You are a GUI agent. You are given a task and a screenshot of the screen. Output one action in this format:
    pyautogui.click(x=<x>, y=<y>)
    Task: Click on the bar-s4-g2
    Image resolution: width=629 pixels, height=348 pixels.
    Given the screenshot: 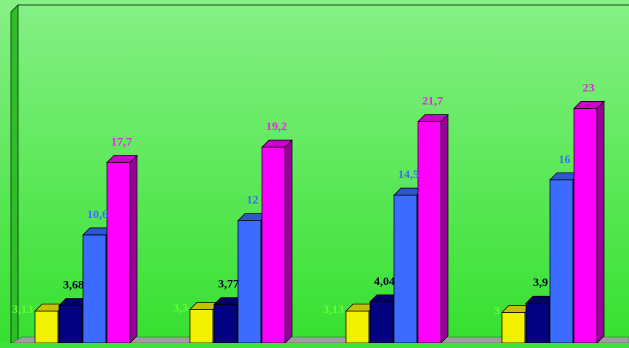 What is the action you would take?
    pyautogui.click(x=277, y=241)
    